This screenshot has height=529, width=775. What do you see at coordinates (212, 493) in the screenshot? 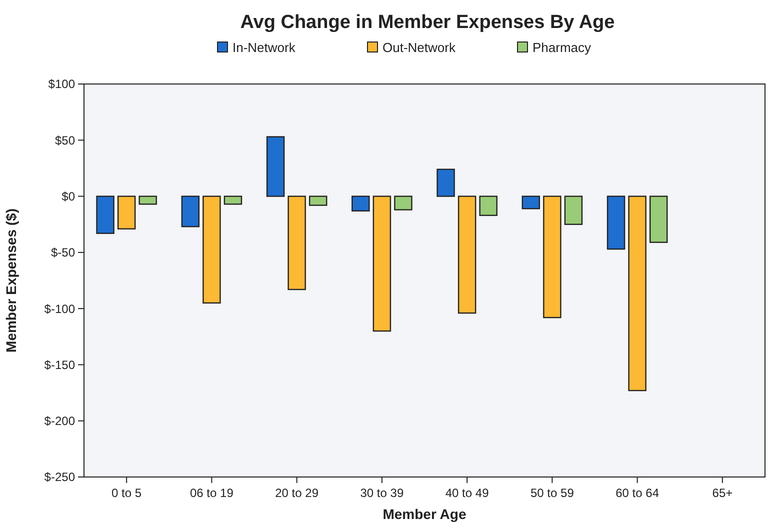
I see `x-tick-label: 06 to 19` at bounding box center [212, 493].